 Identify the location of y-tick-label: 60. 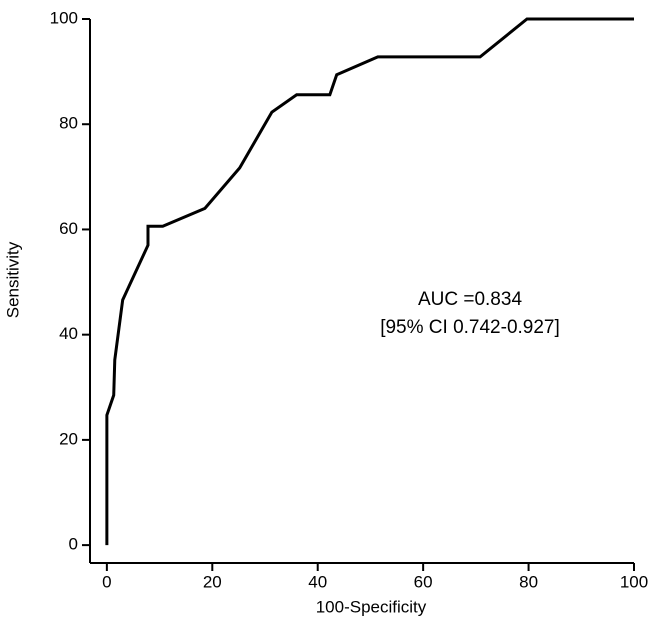
(68, 228).